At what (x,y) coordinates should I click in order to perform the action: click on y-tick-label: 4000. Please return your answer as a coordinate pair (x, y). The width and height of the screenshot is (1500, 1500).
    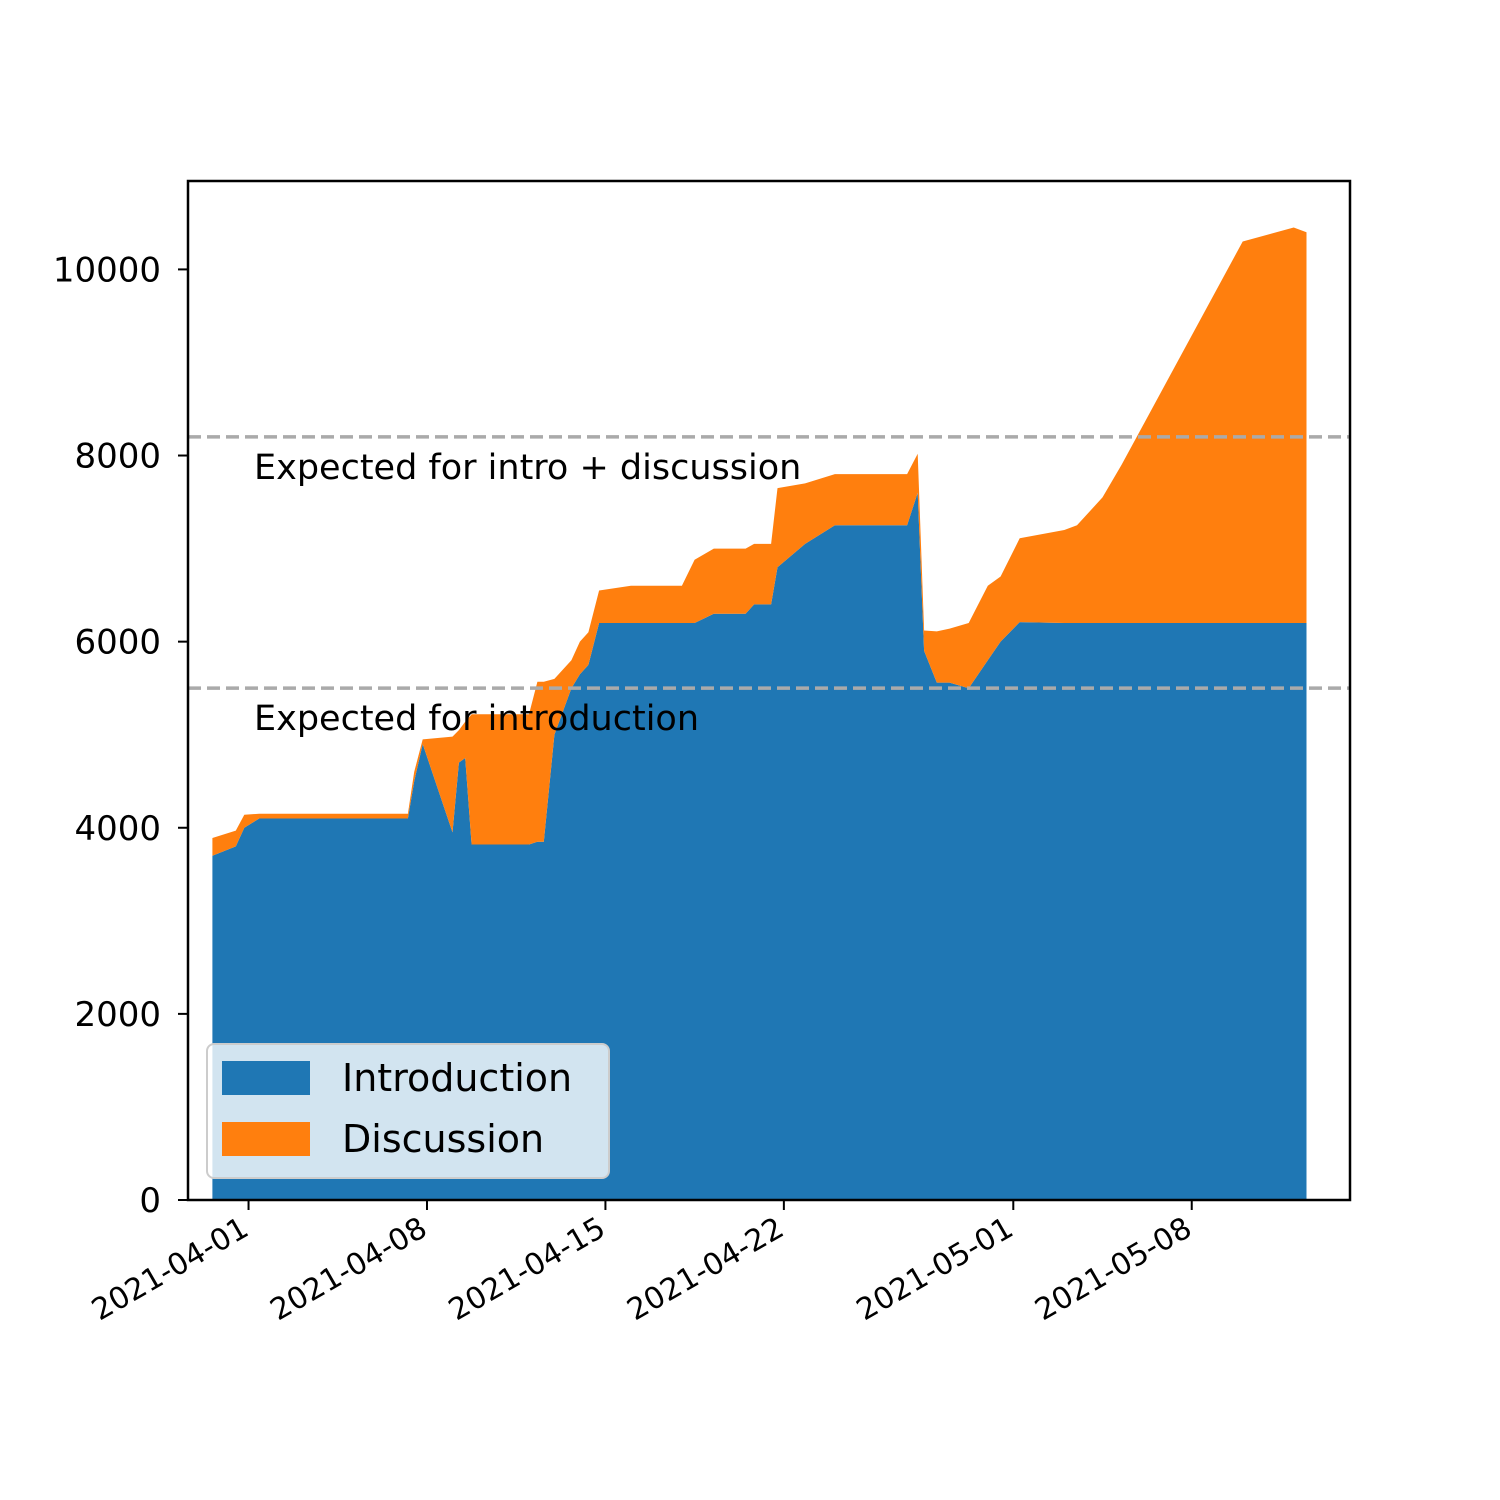
    Looking at the image, I should click on (117, 829).